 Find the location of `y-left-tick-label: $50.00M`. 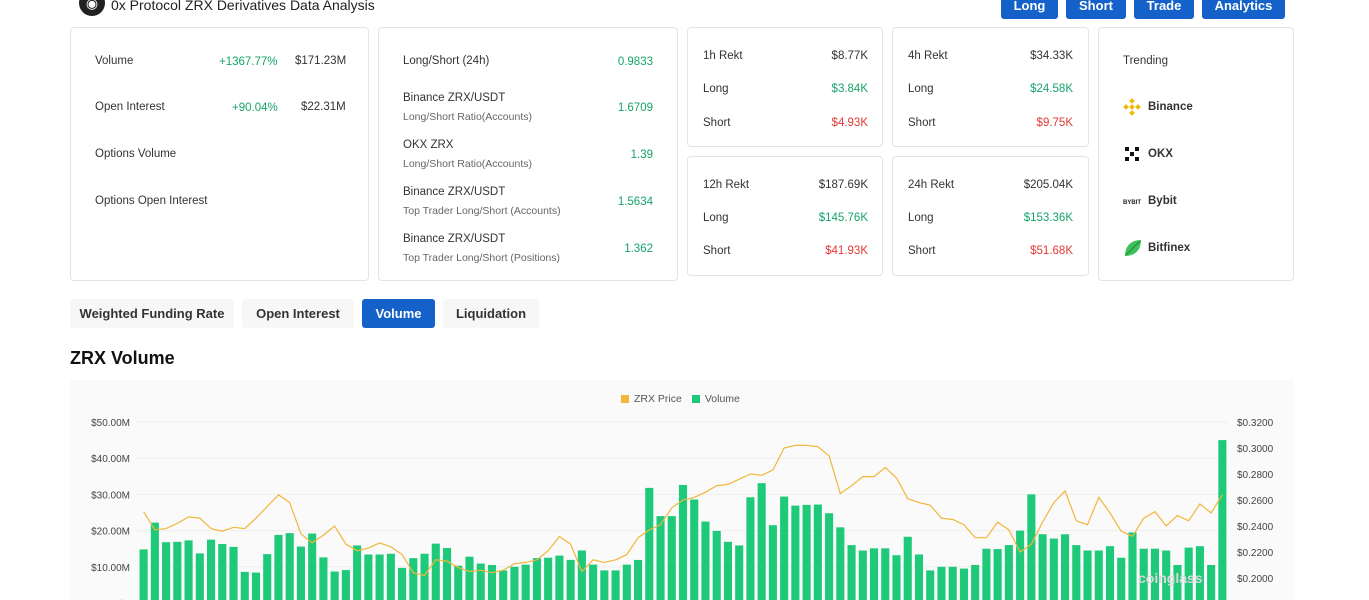

y-left-tick-label: $50.00M is located at coordinates (110, 423).